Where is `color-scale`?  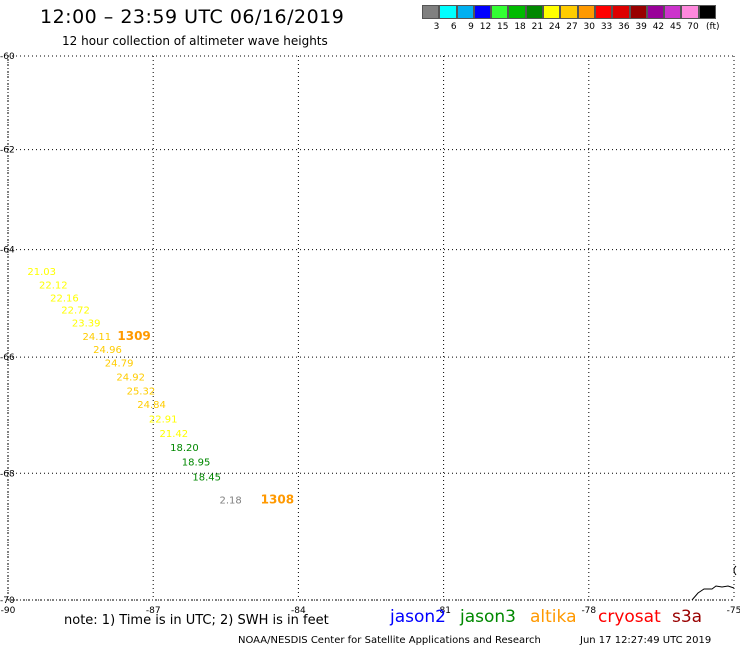 color-scale is located at coordinates (569, 12).